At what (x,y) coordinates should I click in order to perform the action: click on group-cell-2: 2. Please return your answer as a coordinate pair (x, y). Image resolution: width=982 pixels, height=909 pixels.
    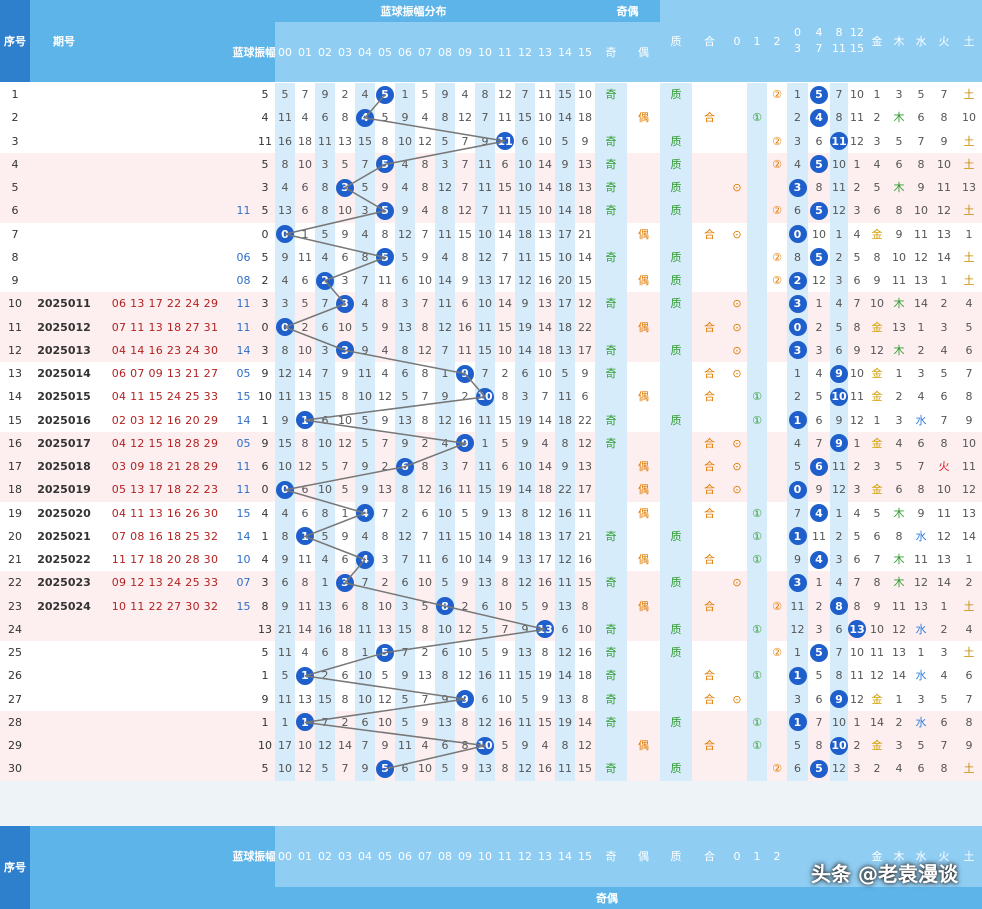
    Looking at the image, I should click on (839, 257).